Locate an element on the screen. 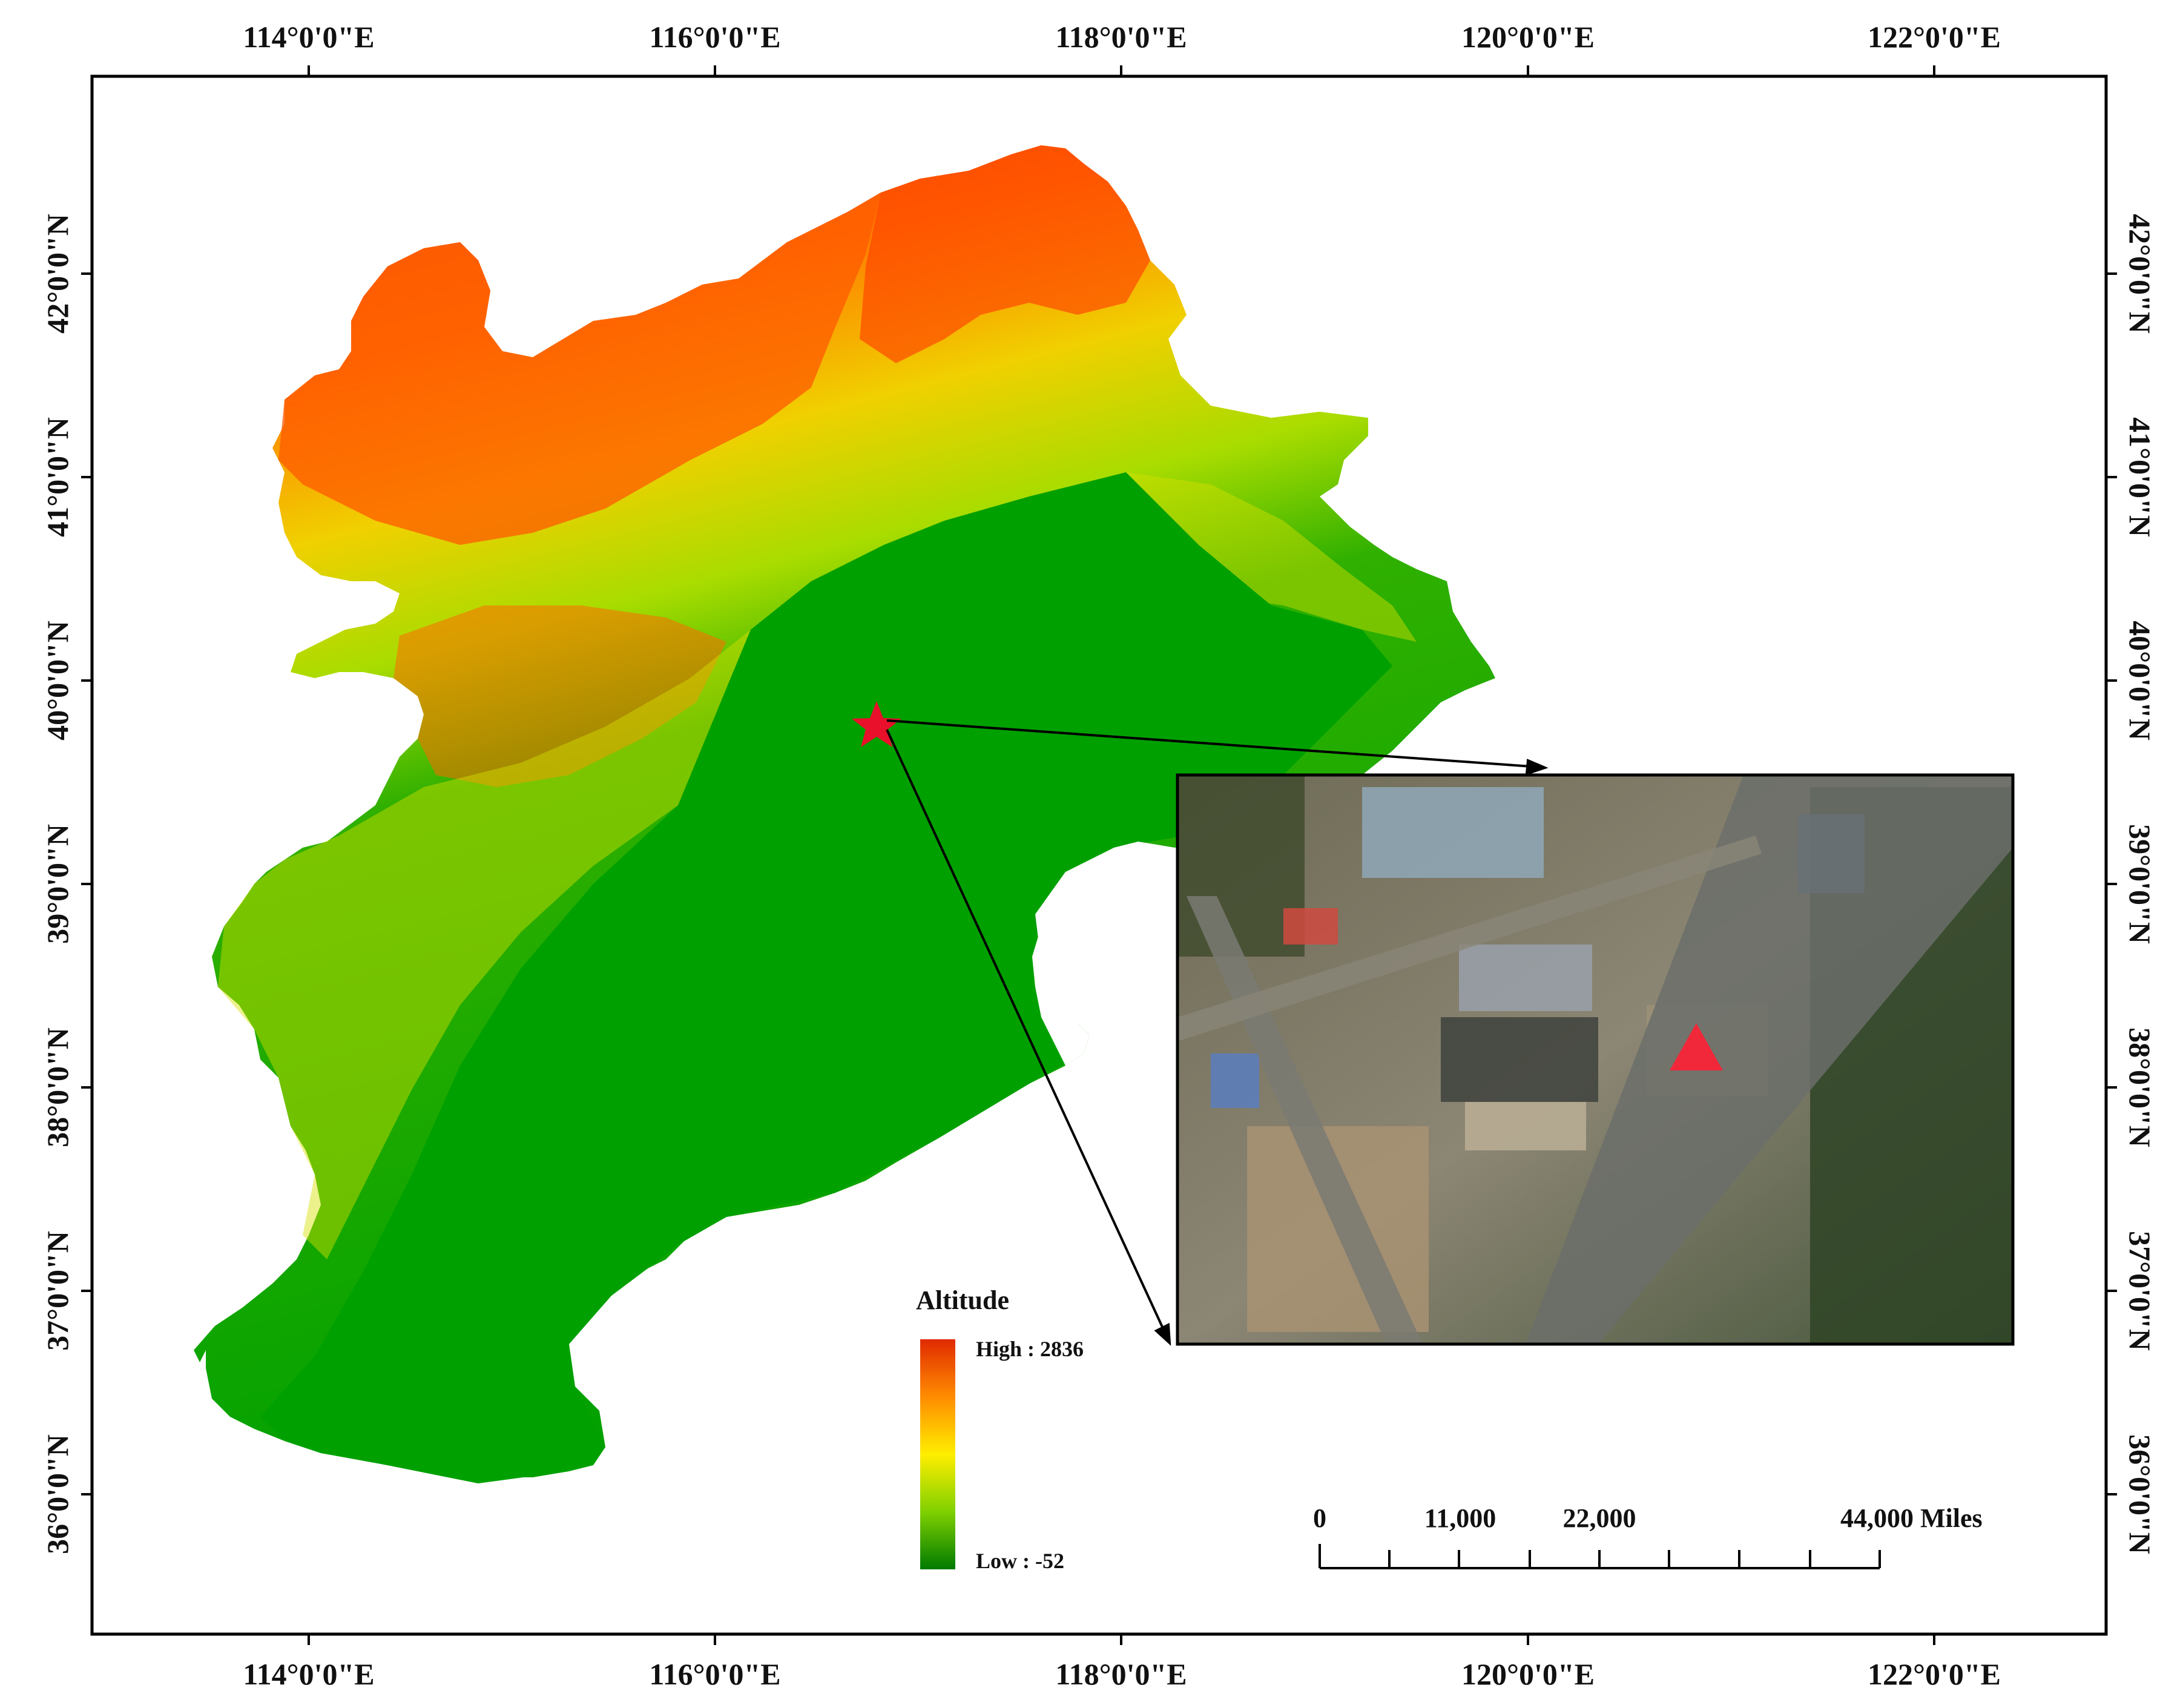 The height and width of the screenshot is (1708, 2183). top-lon-label: 122°0'0"E is located at coordinates (1935, 37).